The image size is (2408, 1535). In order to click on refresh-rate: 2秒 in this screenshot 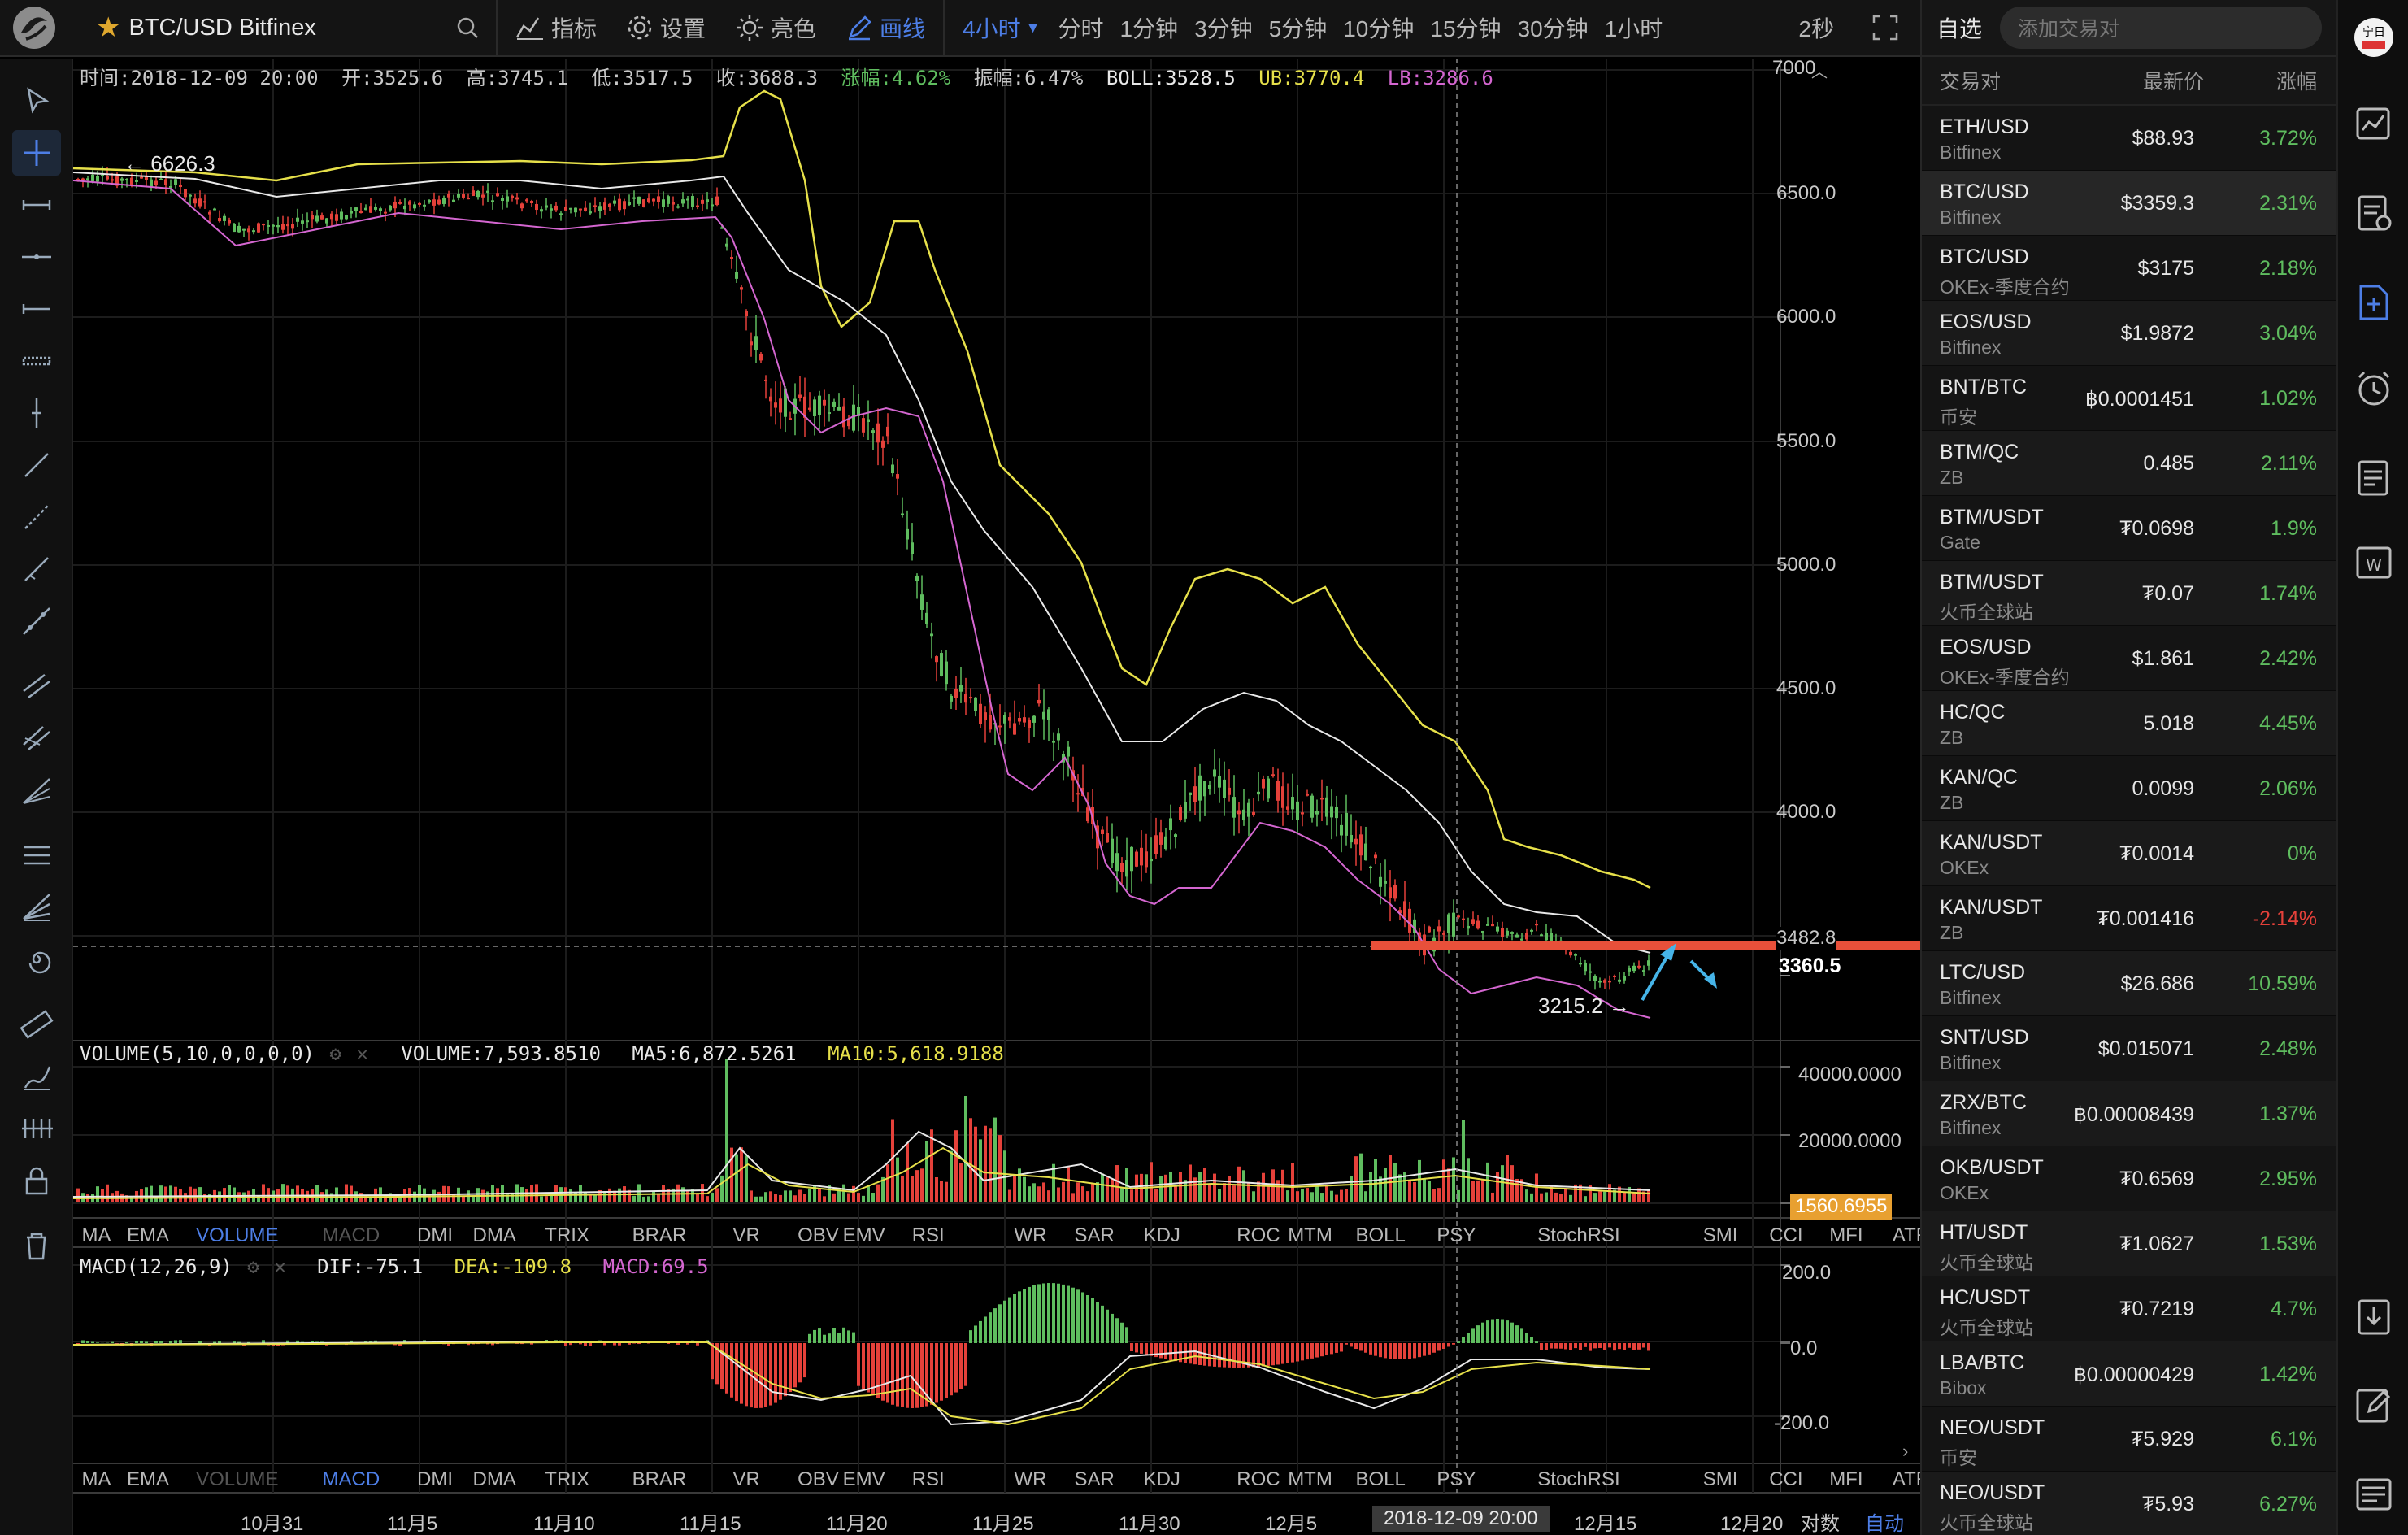, I will do `click(1859, 28)`.